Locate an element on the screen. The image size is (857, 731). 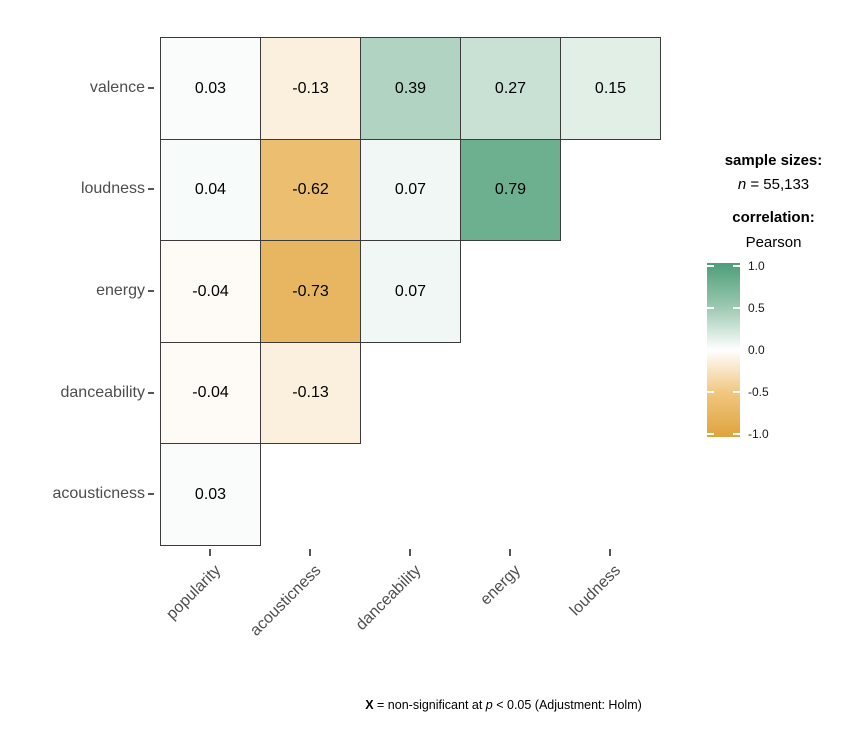
y-axis-label-danceability: danceability is located at coordinates (103, 392).